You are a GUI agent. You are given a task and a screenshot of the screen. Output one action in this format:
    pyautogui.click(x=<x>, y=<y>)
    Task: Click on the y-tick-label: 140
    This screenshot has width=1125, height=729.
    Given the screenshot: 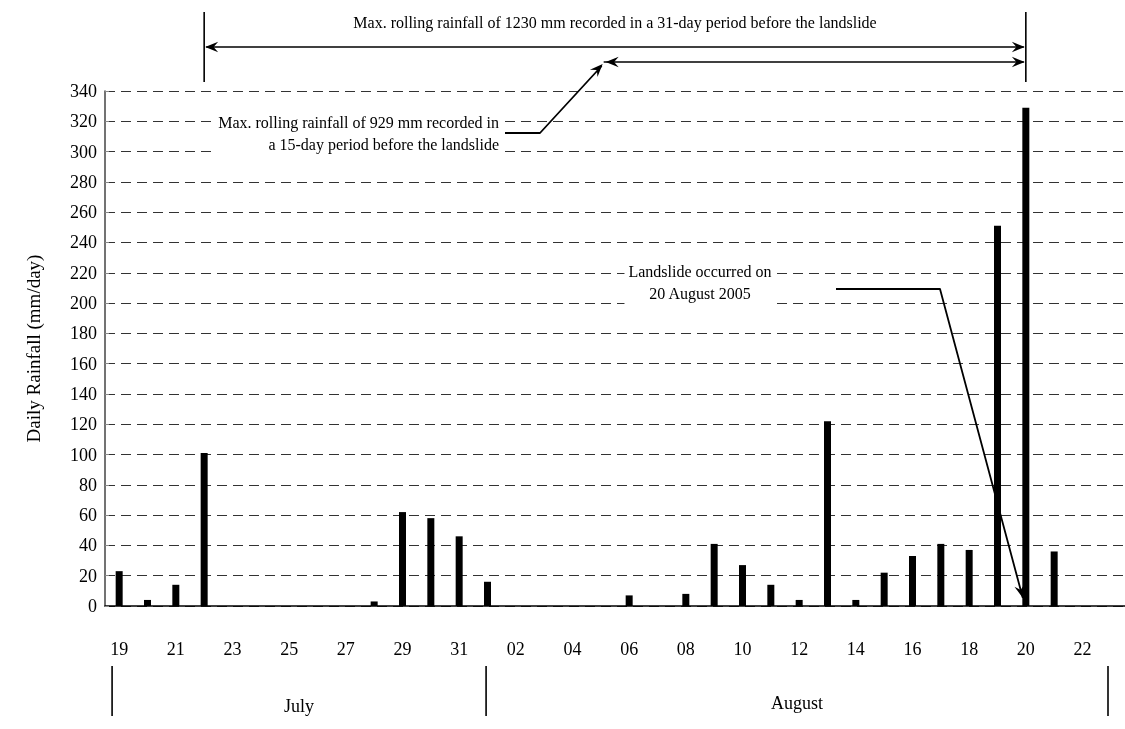 What is the action you would take?
    pyautogui.click(x=83, y=393)
    